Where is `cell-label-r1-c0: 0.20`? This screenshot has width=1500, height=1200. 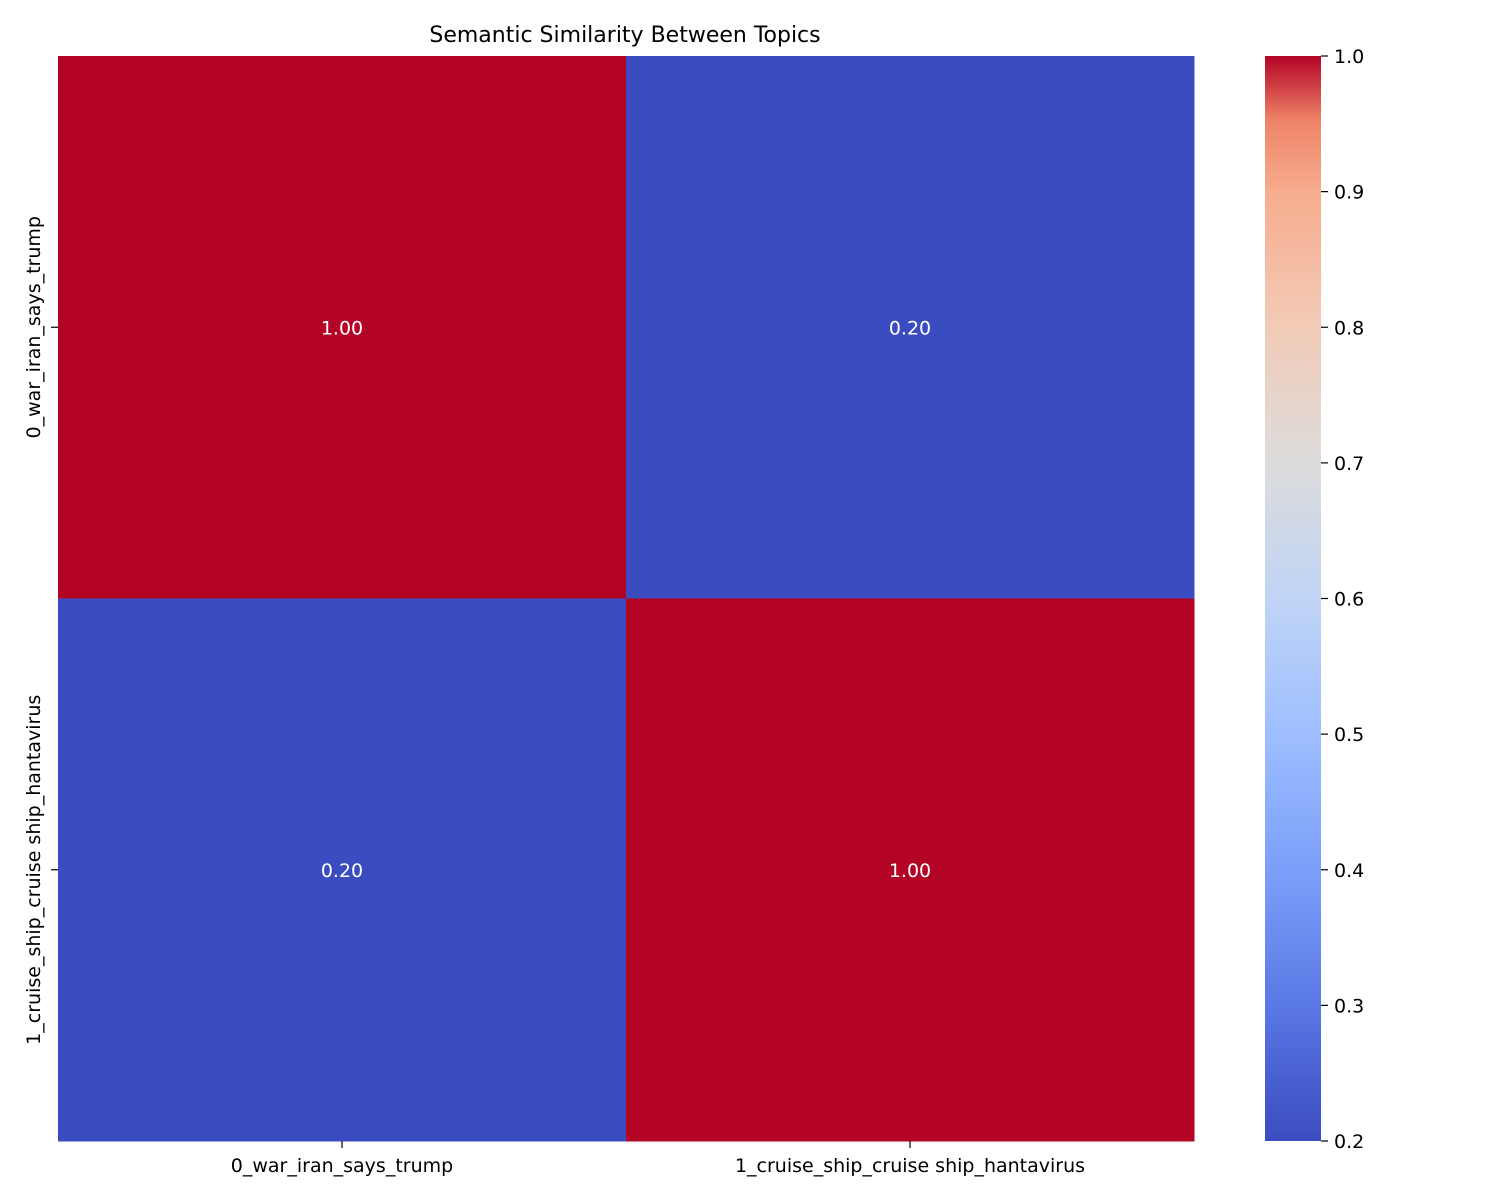
cell-label-r1-c0: 0.20 is located at coordinates (342, 871).